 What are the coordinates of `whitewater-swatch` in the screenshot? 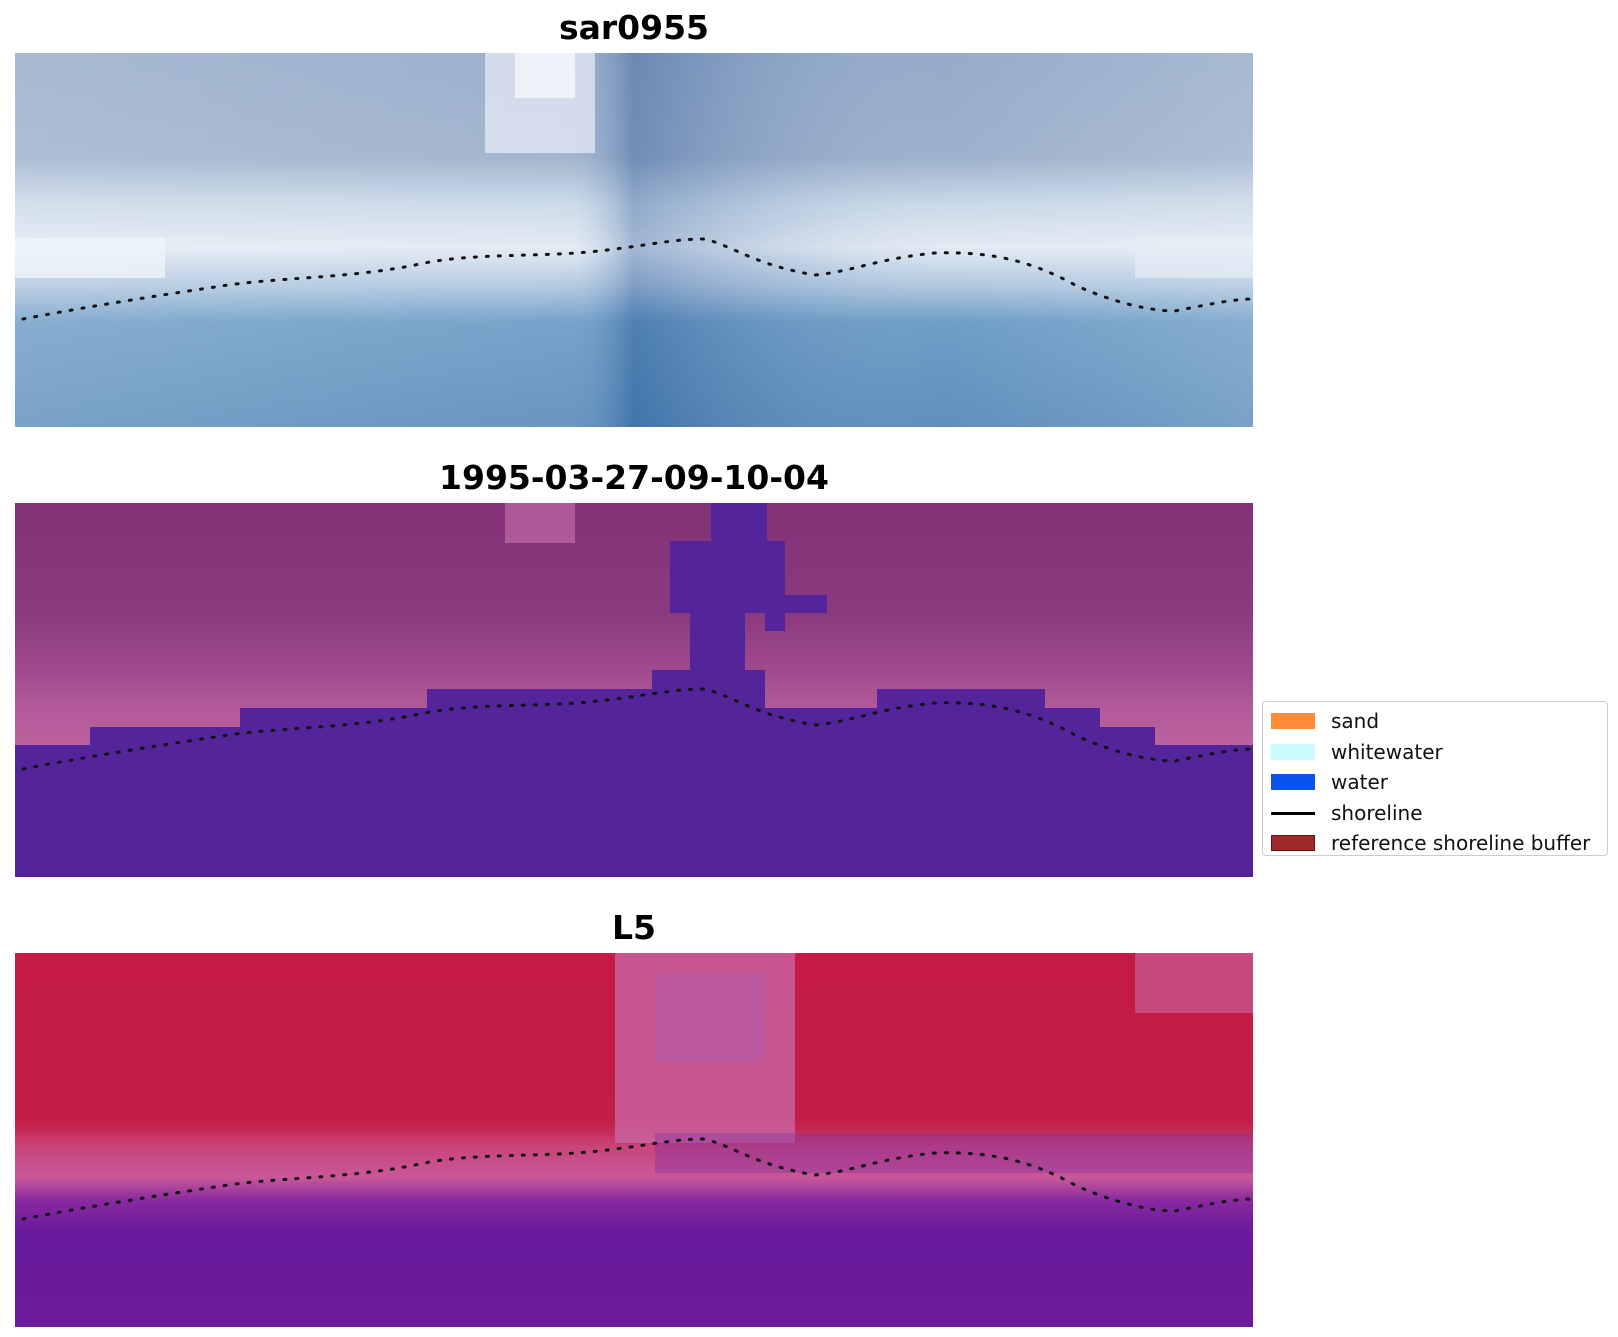 It's located at (1293, 751).